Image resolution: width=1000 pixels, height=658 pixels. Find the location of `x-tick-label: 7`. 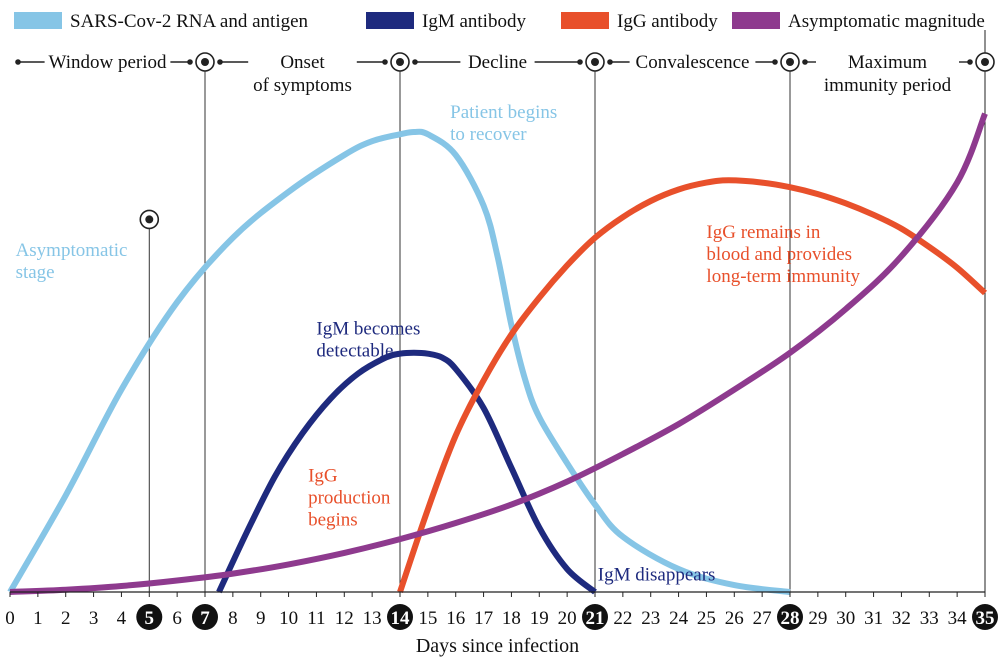

x-tick-label: 7 is located at coordinates (205, 618).